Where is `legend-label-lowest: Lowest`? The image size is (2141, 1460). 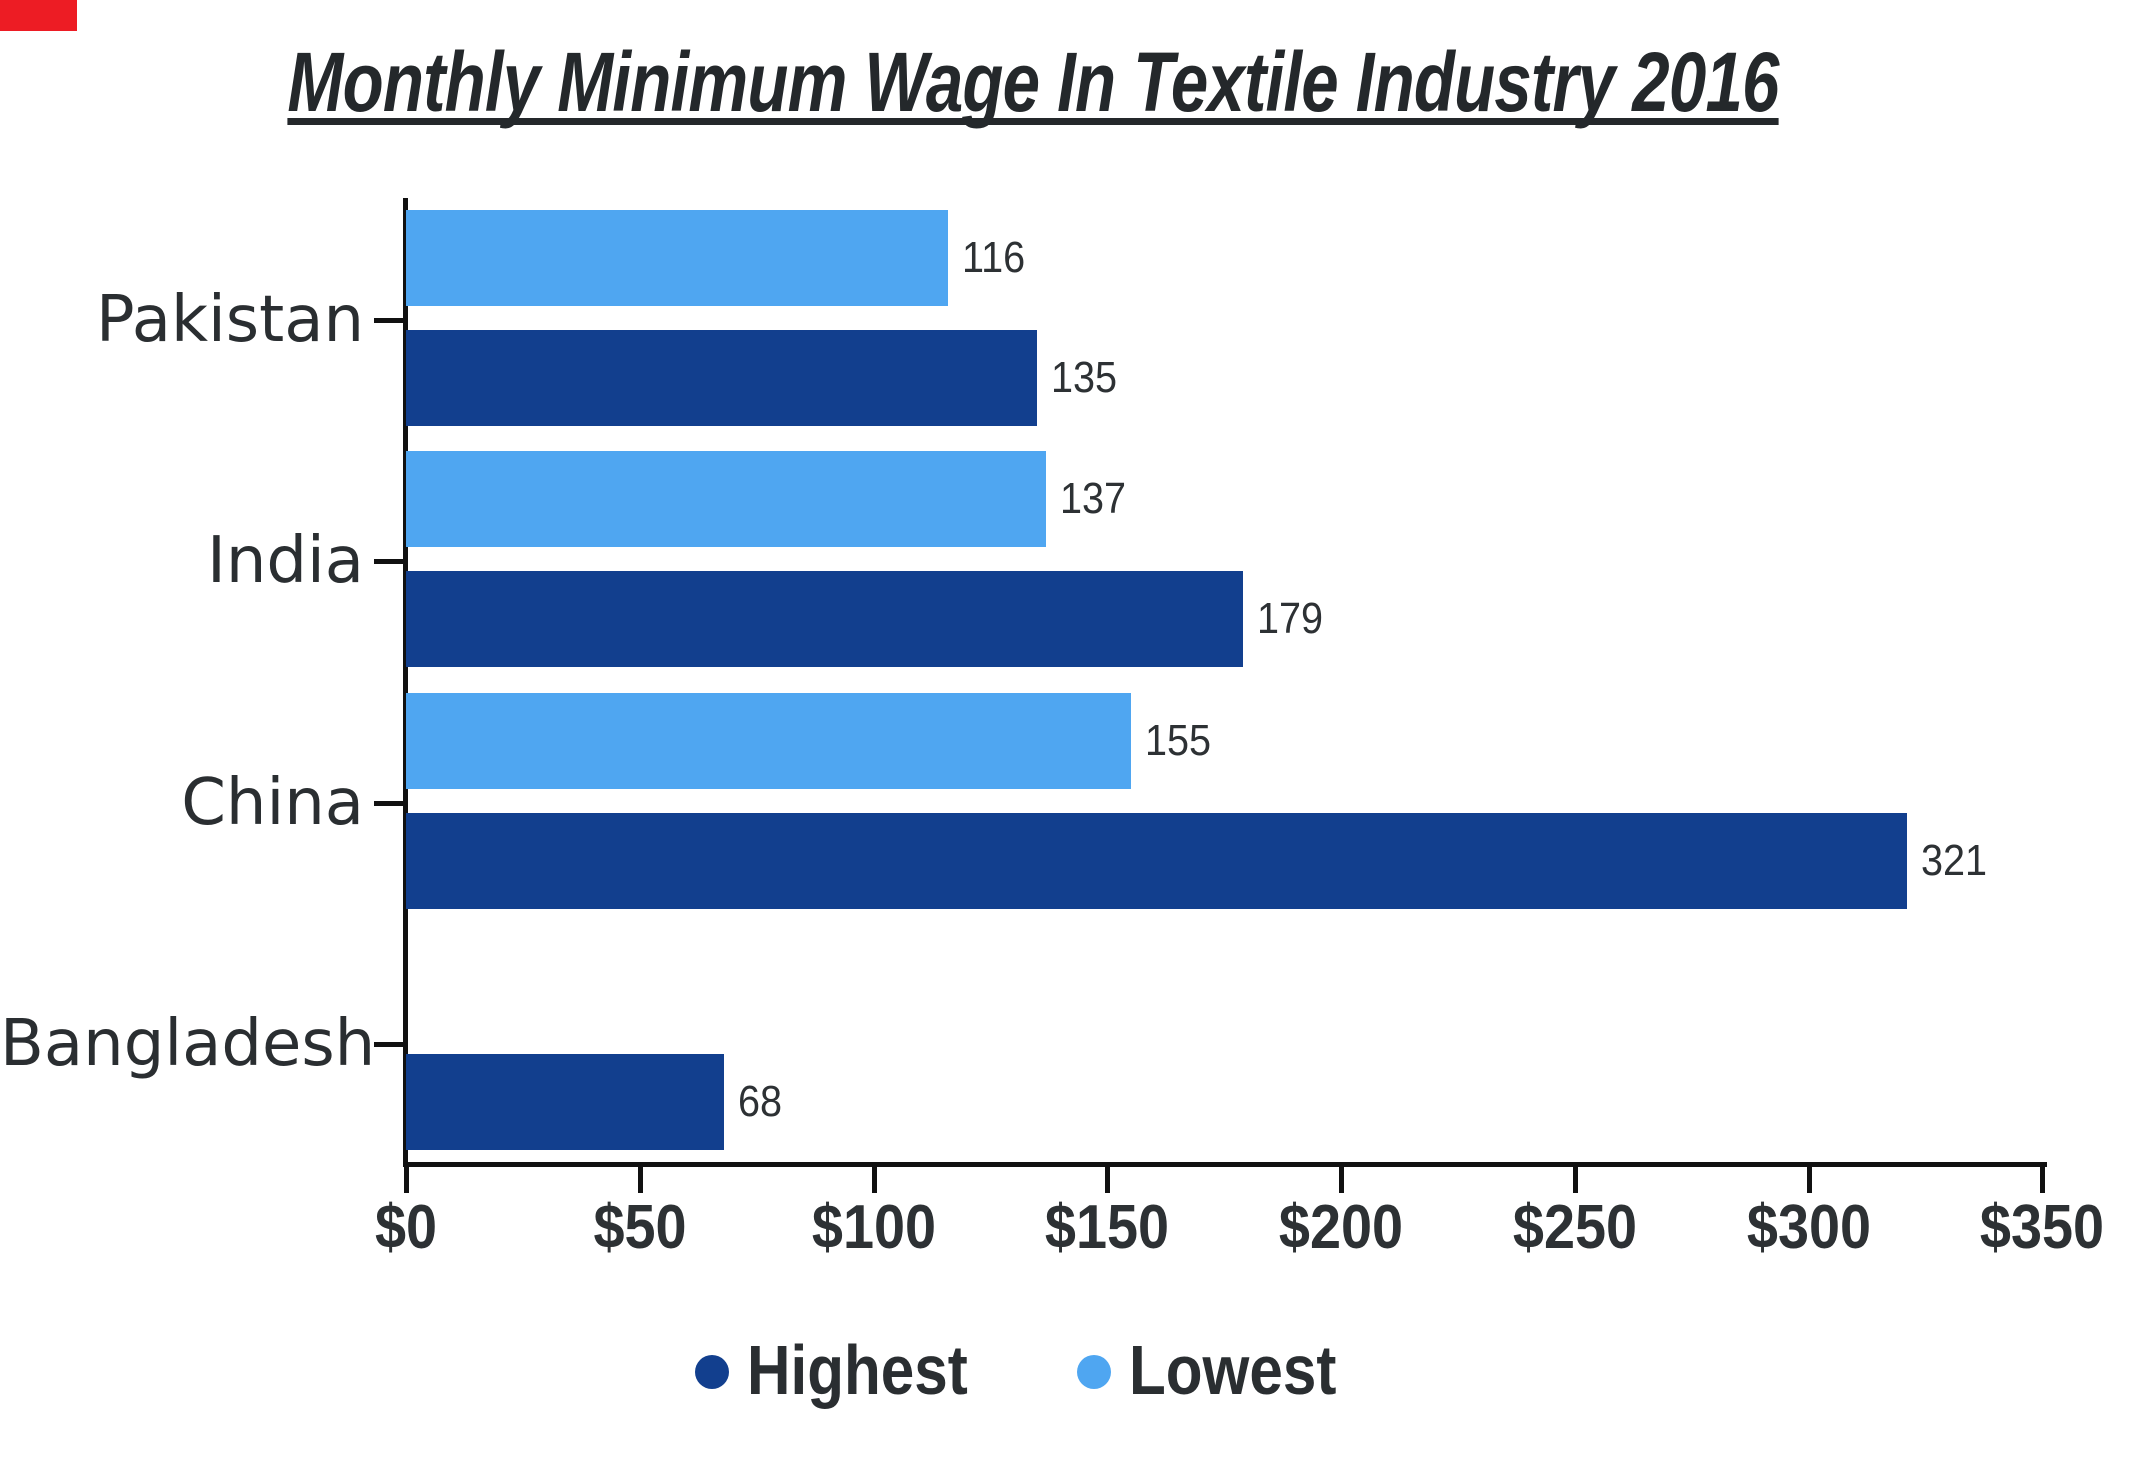
legend-label-lowest: Lowest is located at coordinates (1233, 1370).